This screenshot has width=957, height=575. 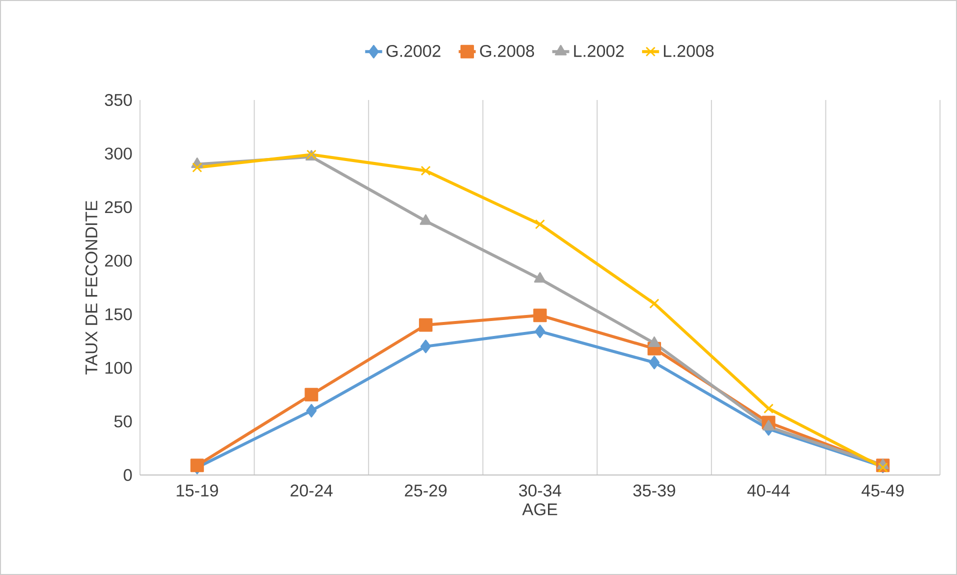 What do you see at coordinates (118, 207) in the screenshot?
I see `y-tick-label: 250` at bounding box center [118, 207].